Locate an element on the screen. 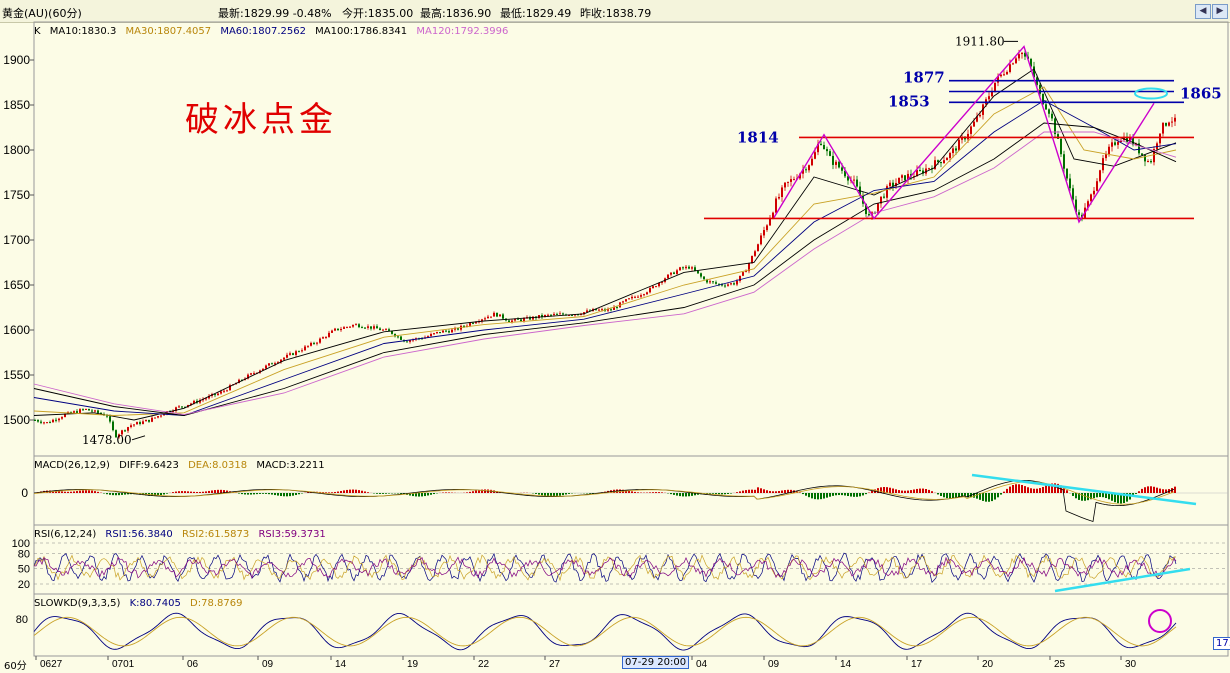 The height and width of the screenshot is (673, 1230). peak-label: 1911.80 is located at coordinates (980, 41).